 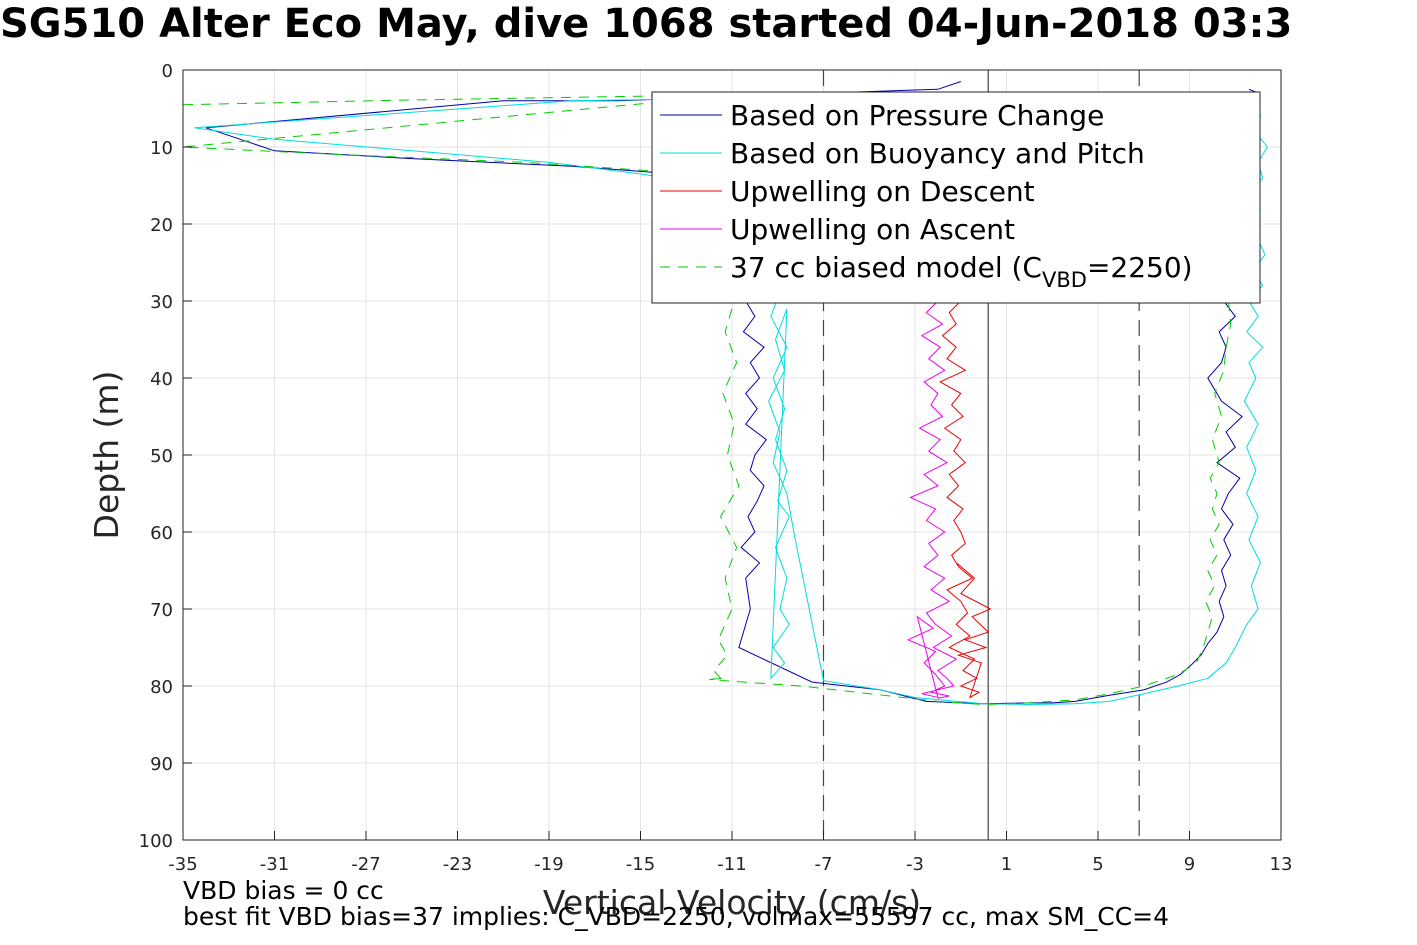 I want to click on y-tick-label: 90, so click(x=161, y=764).